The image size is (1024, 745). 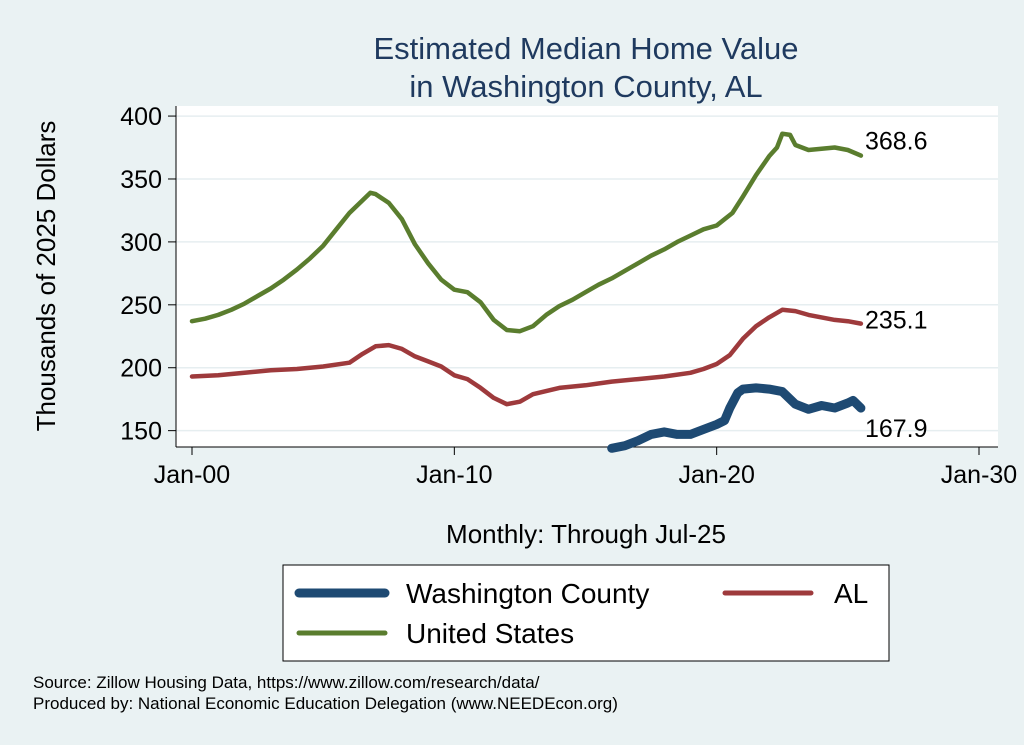 I want to click on legend-label-al: AL, so click(x=851, y=593).